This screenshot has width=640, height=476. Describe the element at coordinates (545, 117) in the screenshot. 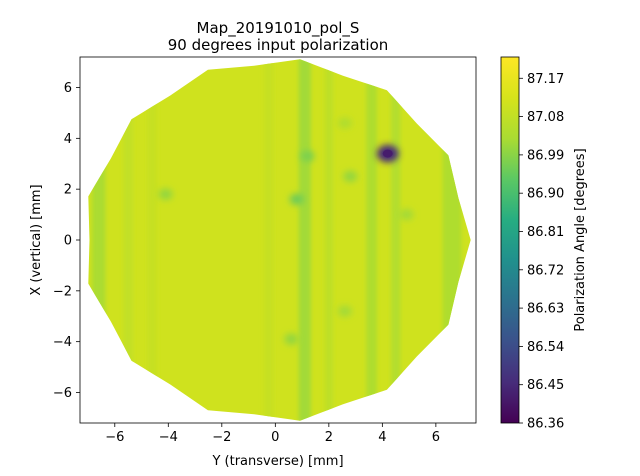

I see `colorbar-tick-label: 87.08` at that location.